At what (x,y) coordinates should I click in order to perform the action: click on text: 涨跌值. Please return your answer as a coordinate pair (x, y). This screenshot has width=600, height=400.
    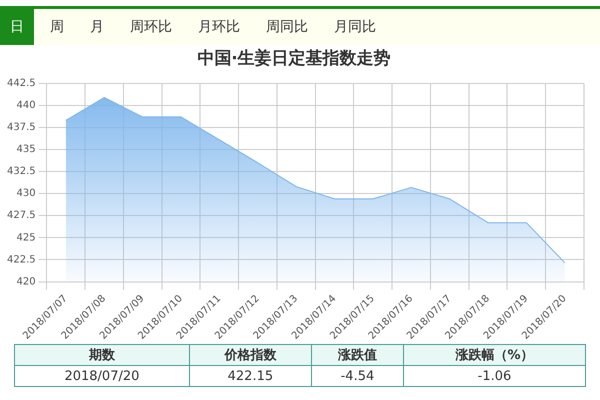
    Looking at the image, I should click on (357, 355).